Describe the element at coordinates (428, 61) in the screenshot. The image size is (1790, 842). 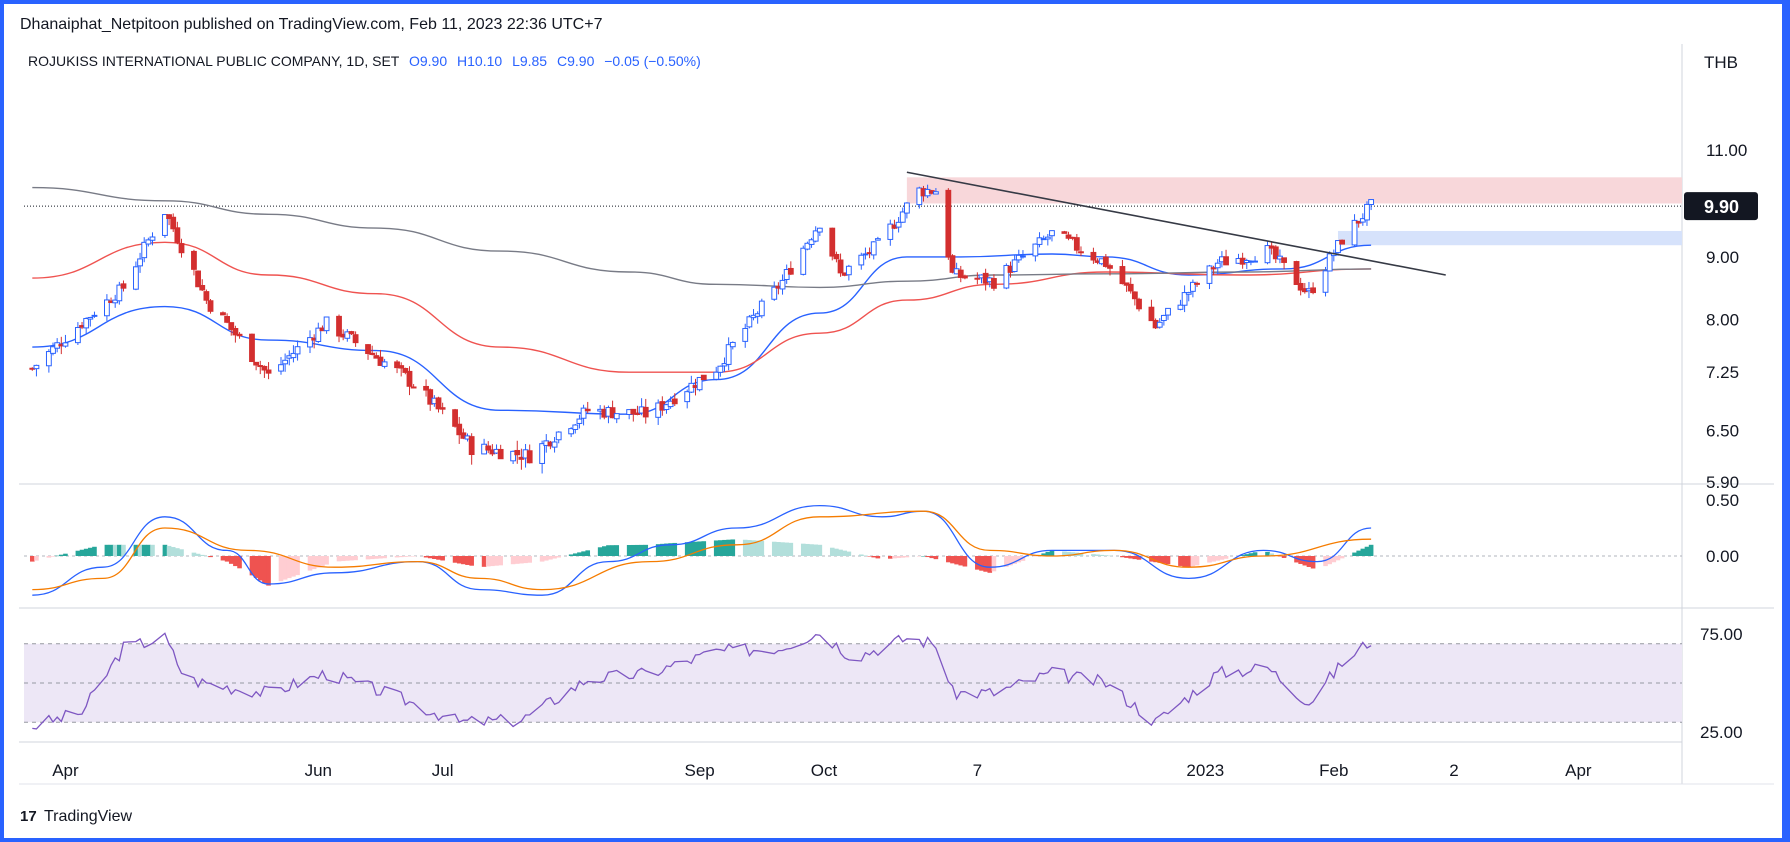
I see `ohlc-open: O9.90` at that location.